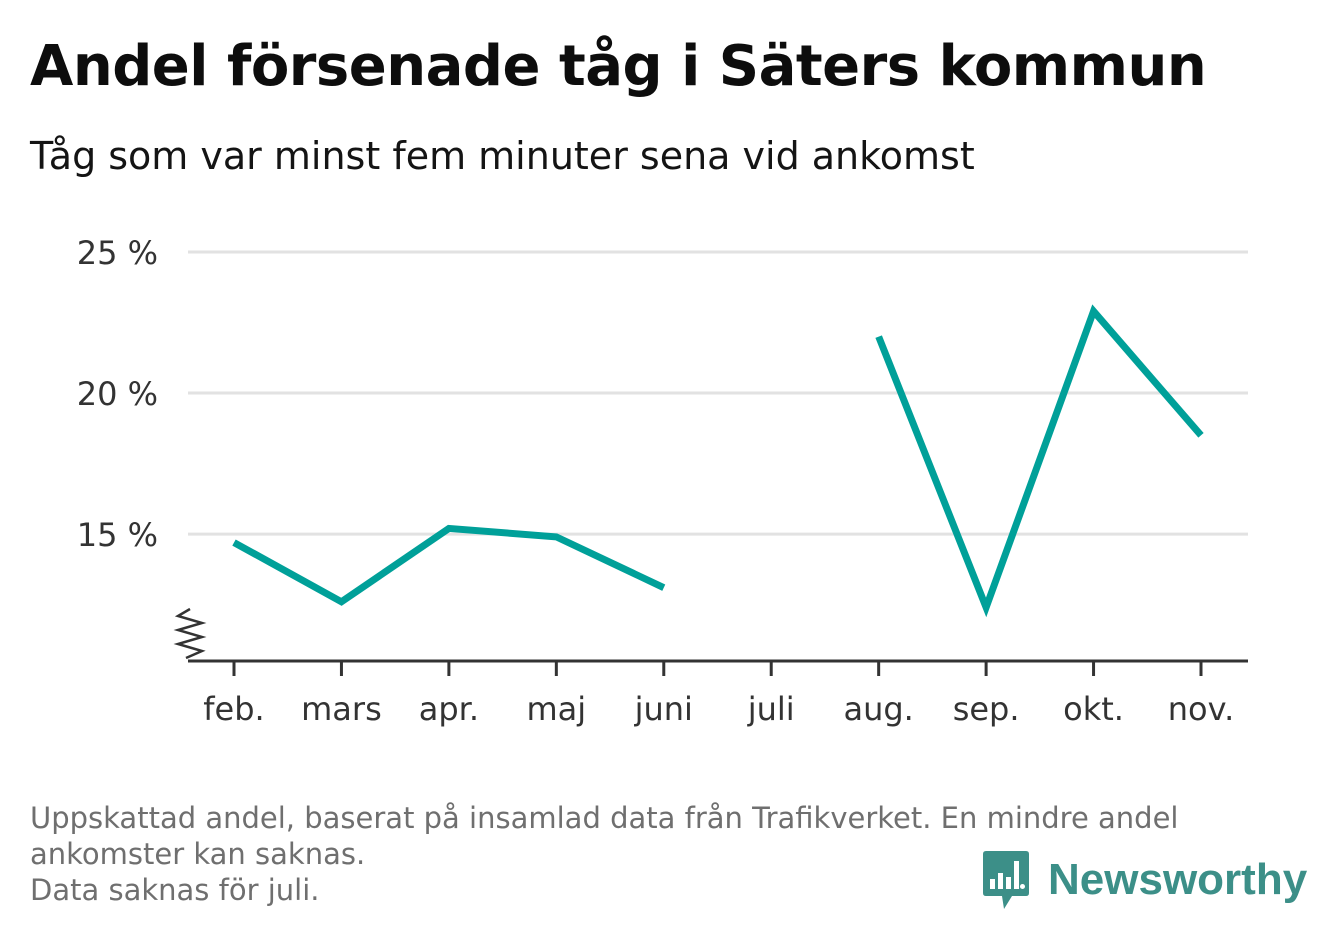 This screenshot has height=939, width=1322. What do you see at coordinates (449, 709) in the screenshot?
I see `x-tick-label-2: apr.` at bounding box center [449, 709].